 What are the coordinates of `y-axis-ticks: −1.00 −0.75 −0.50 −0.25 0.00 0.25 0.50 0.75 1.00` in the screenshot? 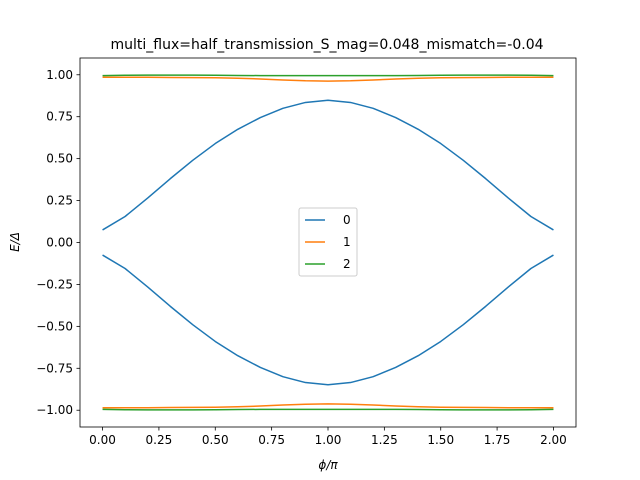 It's located at (58, 242).